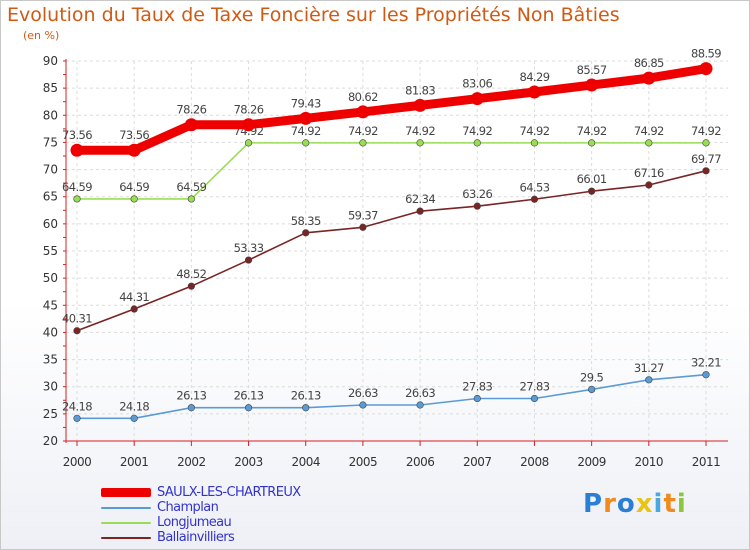  I want to click on data-label: 80.62, so click(363, 97).